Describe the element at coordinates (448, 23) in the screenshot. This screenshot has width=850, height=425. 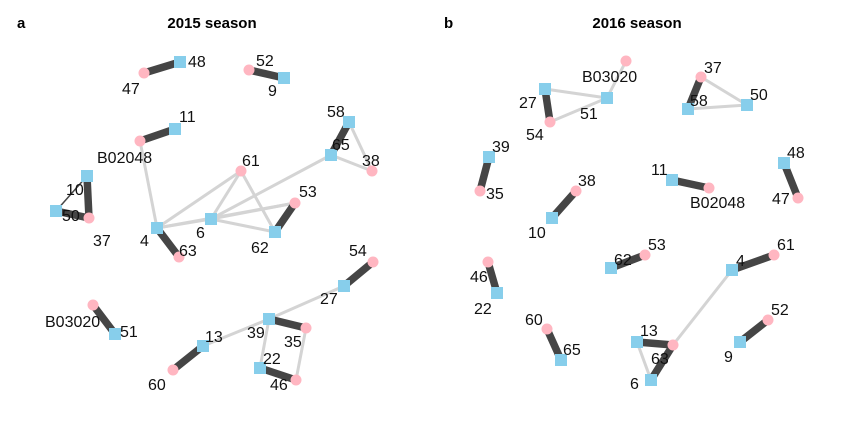
I see `panel-b-letter: b` at that location.